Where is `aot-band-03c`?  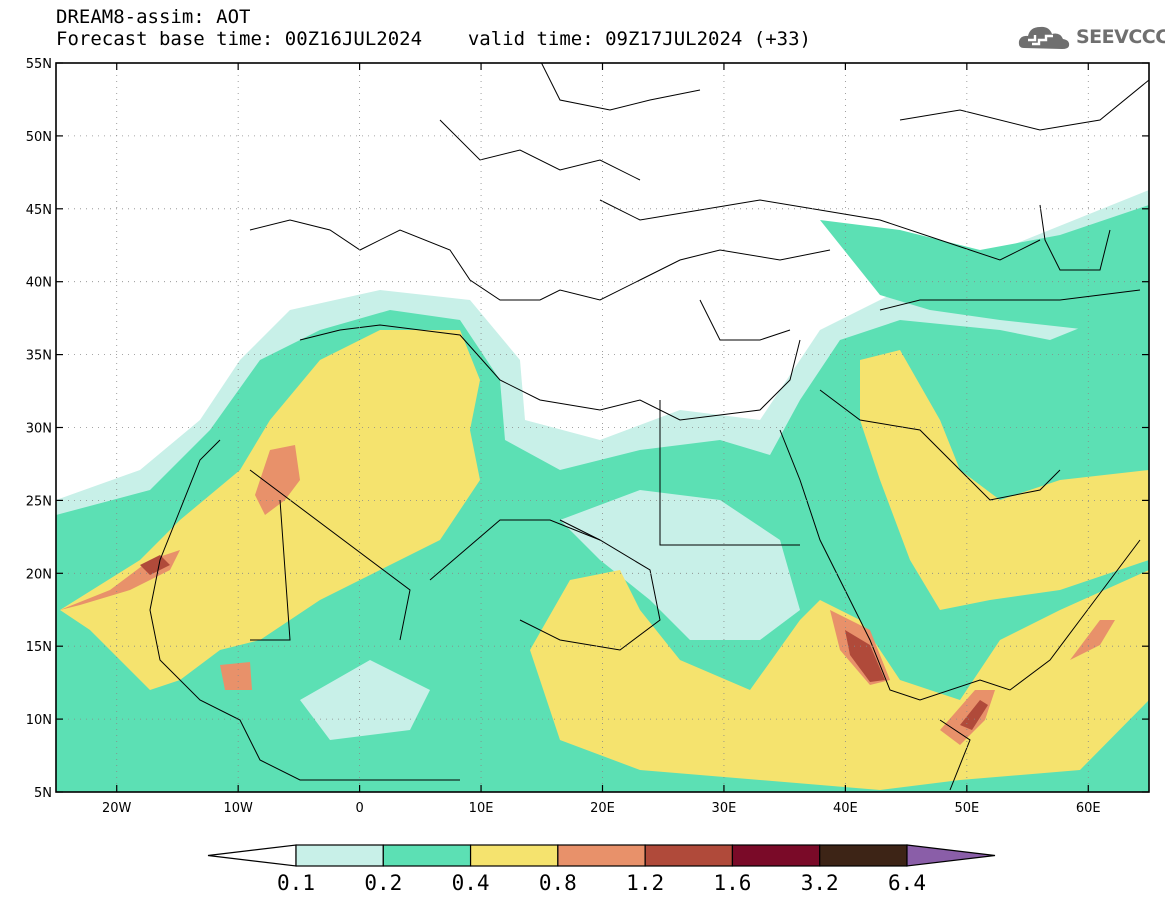 aot-band-03c is located at coordinates (1004, 480).